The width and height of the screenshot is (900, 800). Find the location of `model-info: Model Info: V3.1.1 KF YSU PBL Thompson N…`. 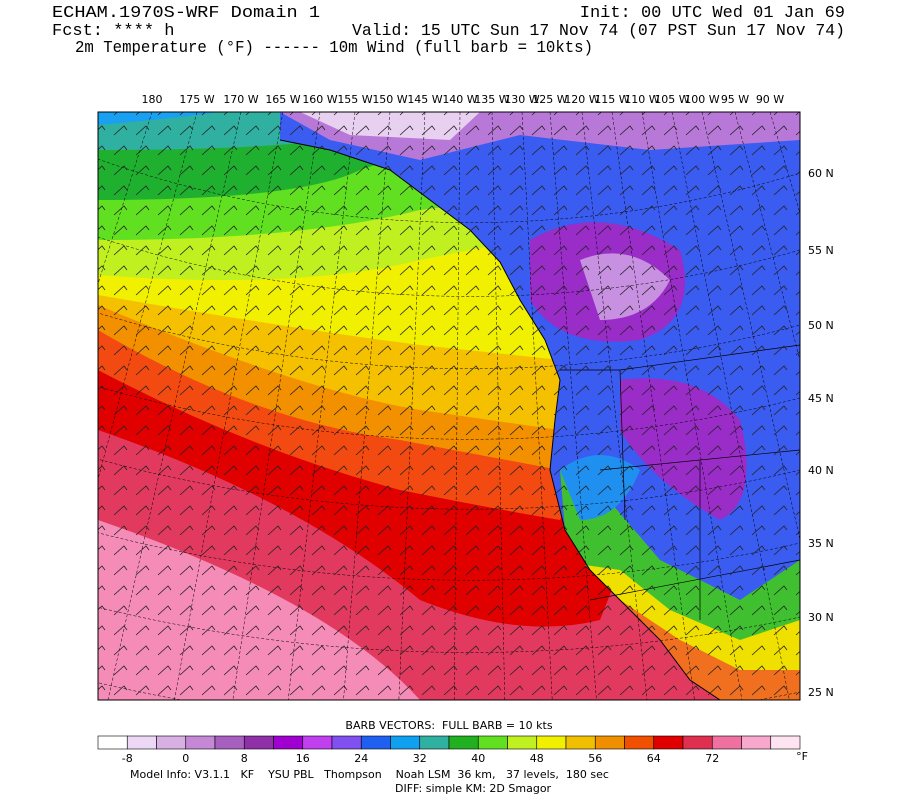

model-info: Model Info: V3.1.1 KF YSU PBL Thompson N… is located at coordinates (369, 774).